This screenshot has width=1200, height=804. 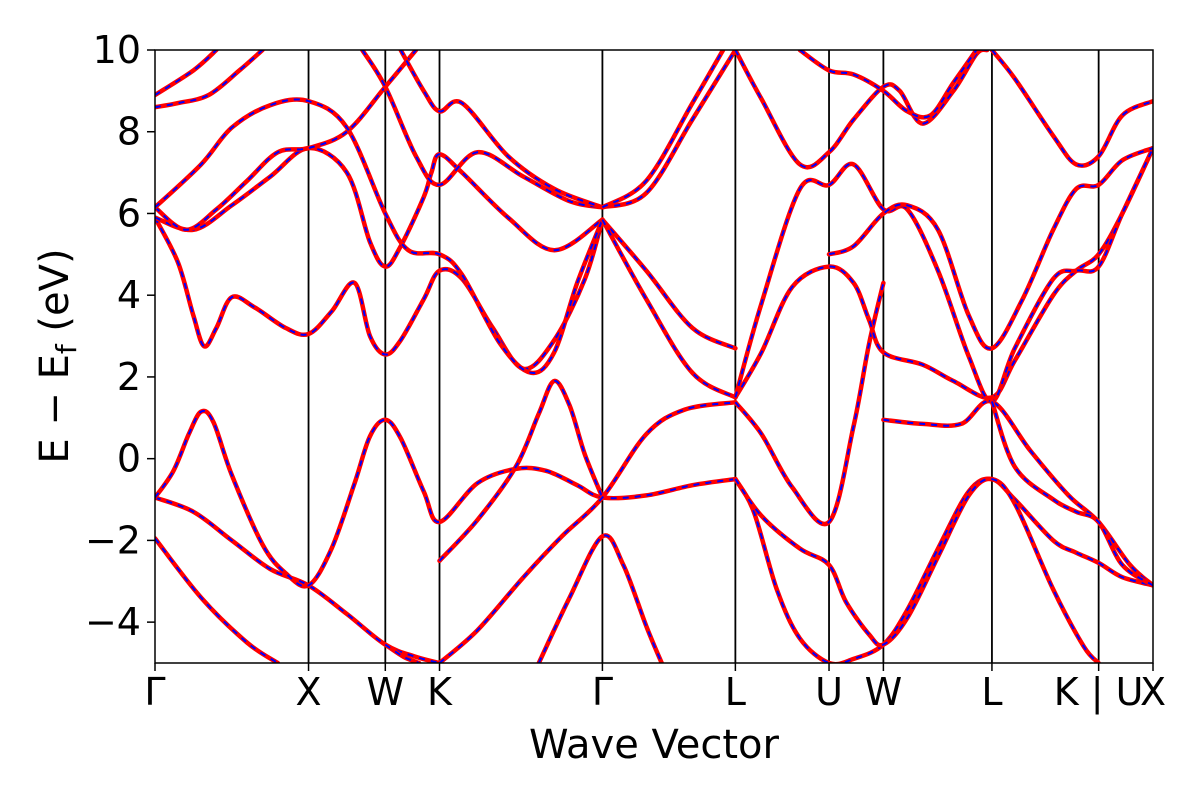 I want to click on x-tick-label: U, so click(x=829, y=692).